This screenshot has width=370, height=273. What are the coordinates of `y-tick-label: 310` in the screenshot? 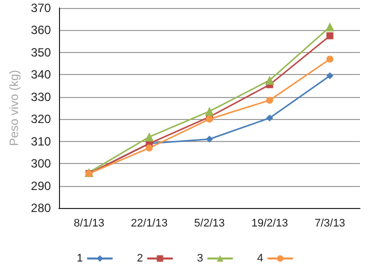 It's located at (41, 141).